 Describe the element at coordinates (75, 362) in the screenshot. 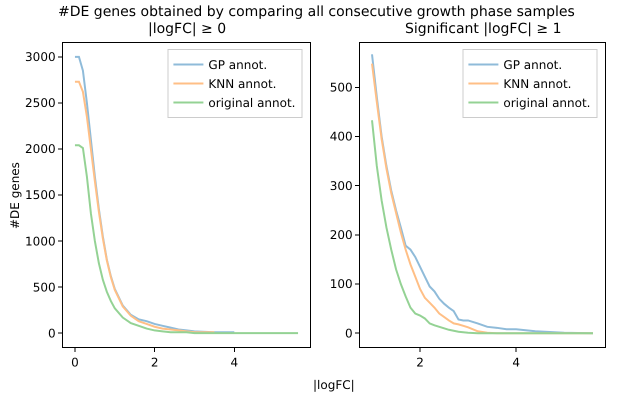

I see `x-tick-label: 0` at that location.